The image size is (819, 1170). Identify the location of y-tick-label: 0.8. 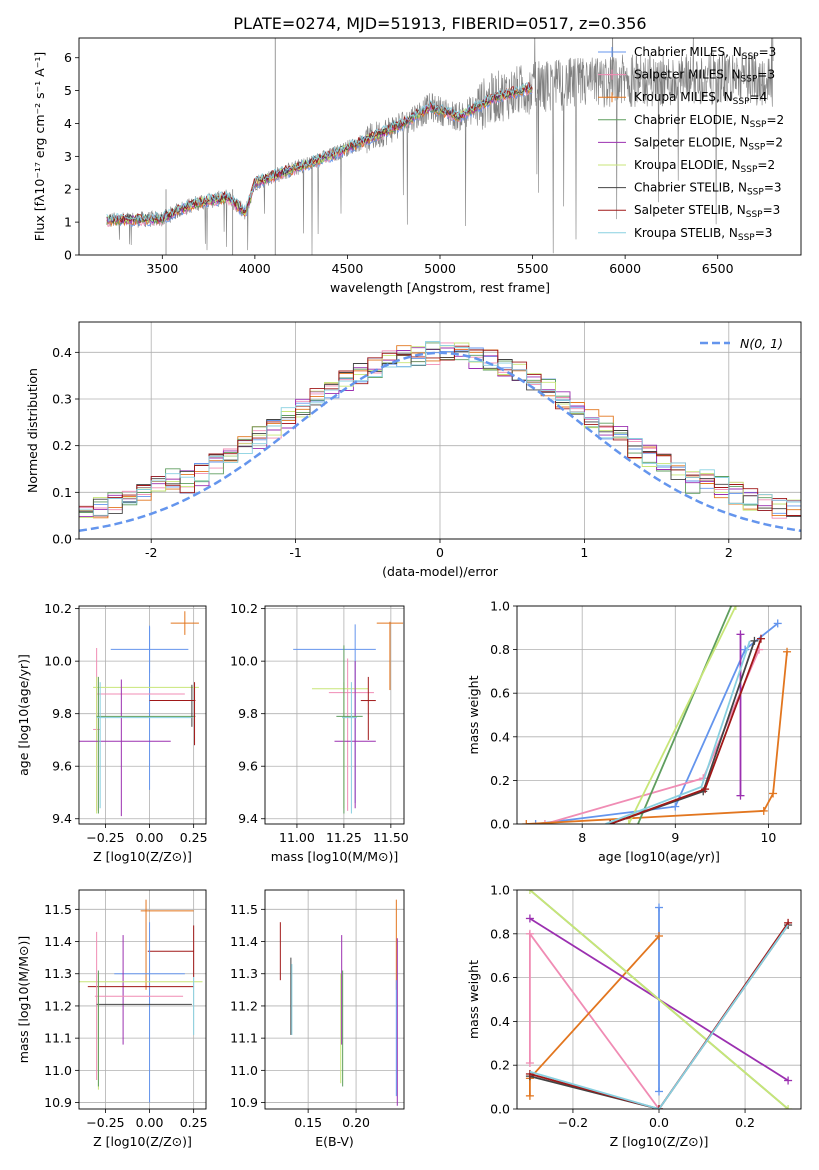
(500, 933).